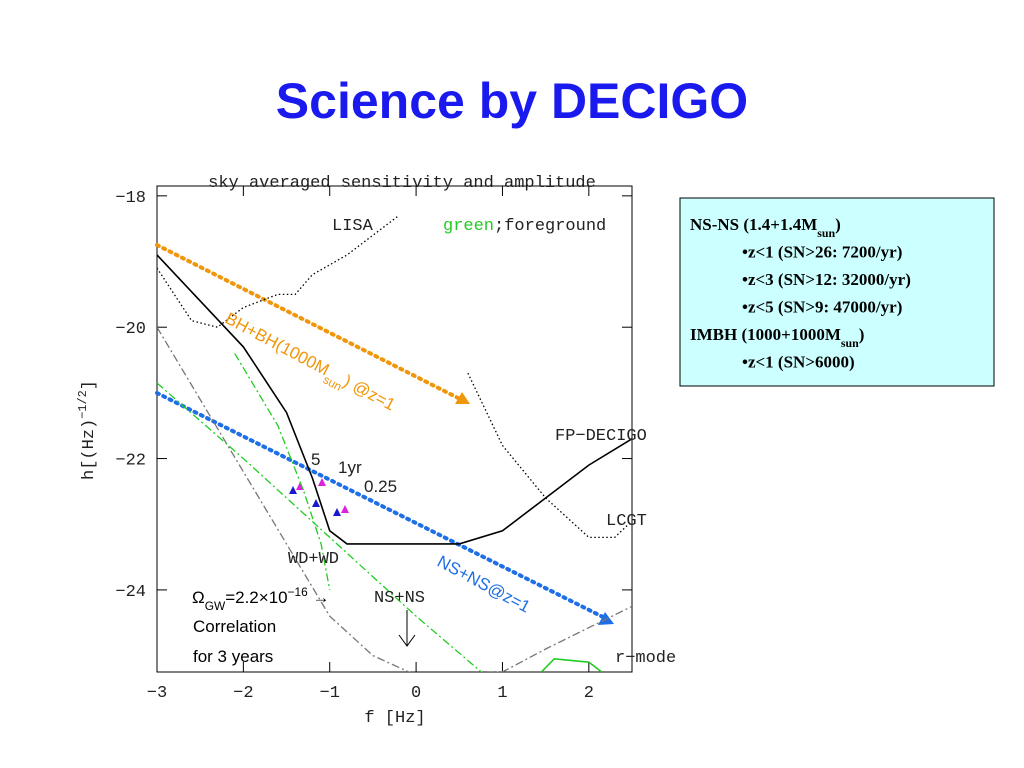  I want to click on point-label: 0.25, so click(380, 486).